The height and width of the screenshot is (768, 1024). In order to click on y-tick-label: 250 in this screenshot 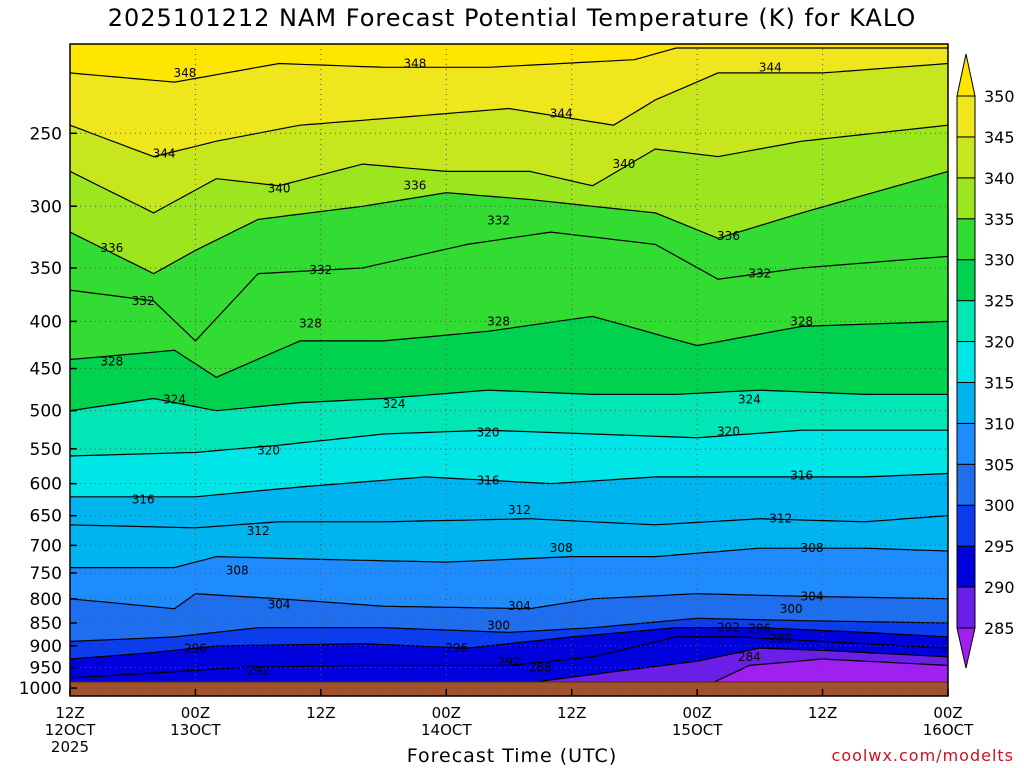, I will do `click(46, 134)`.